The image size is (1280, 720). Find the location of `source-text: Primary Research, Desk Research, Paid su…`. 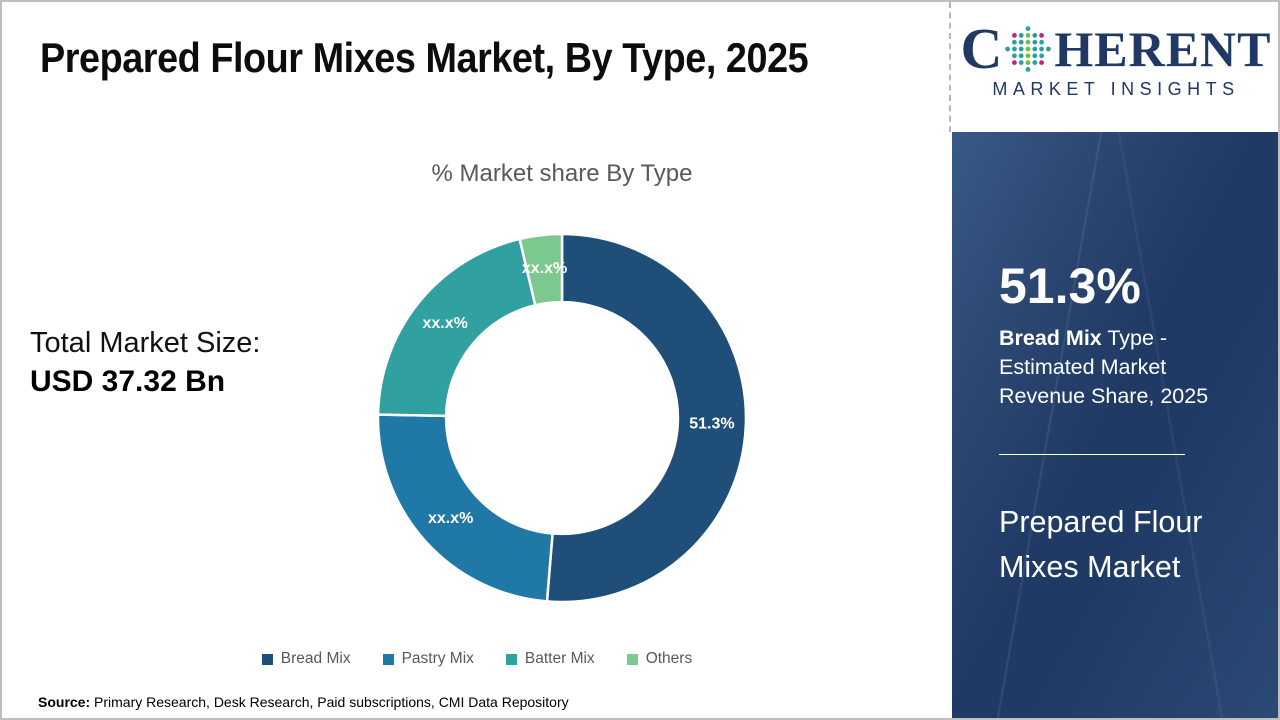

source-text: Primary Research, Desk Research, Paid su… is located at coordinates (329, 702).